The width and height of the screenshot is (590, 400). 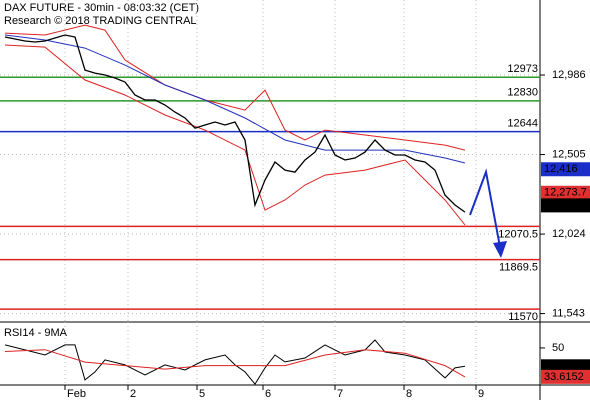 I want to click on arrow-head, so click(x=500, y=249).